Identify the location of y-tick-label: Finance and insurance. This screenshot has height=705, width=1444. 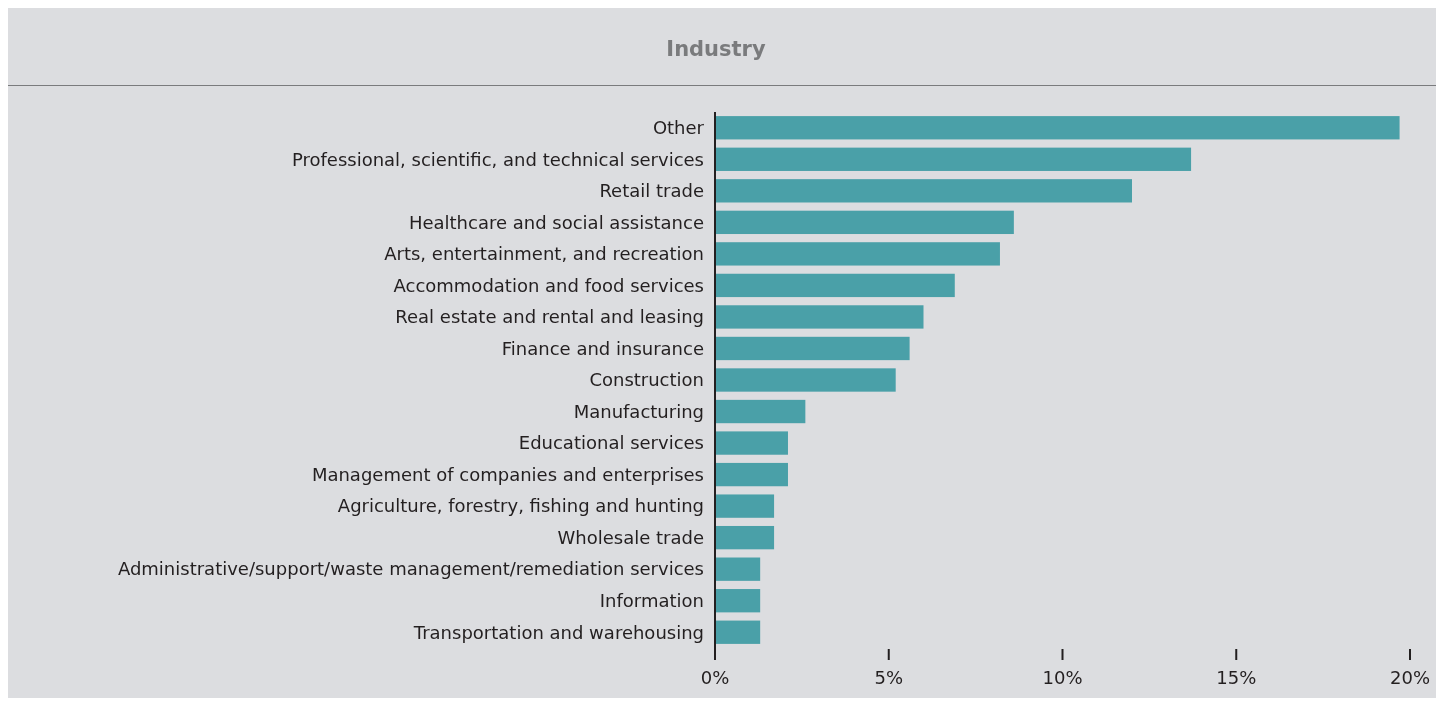
(602, 348).